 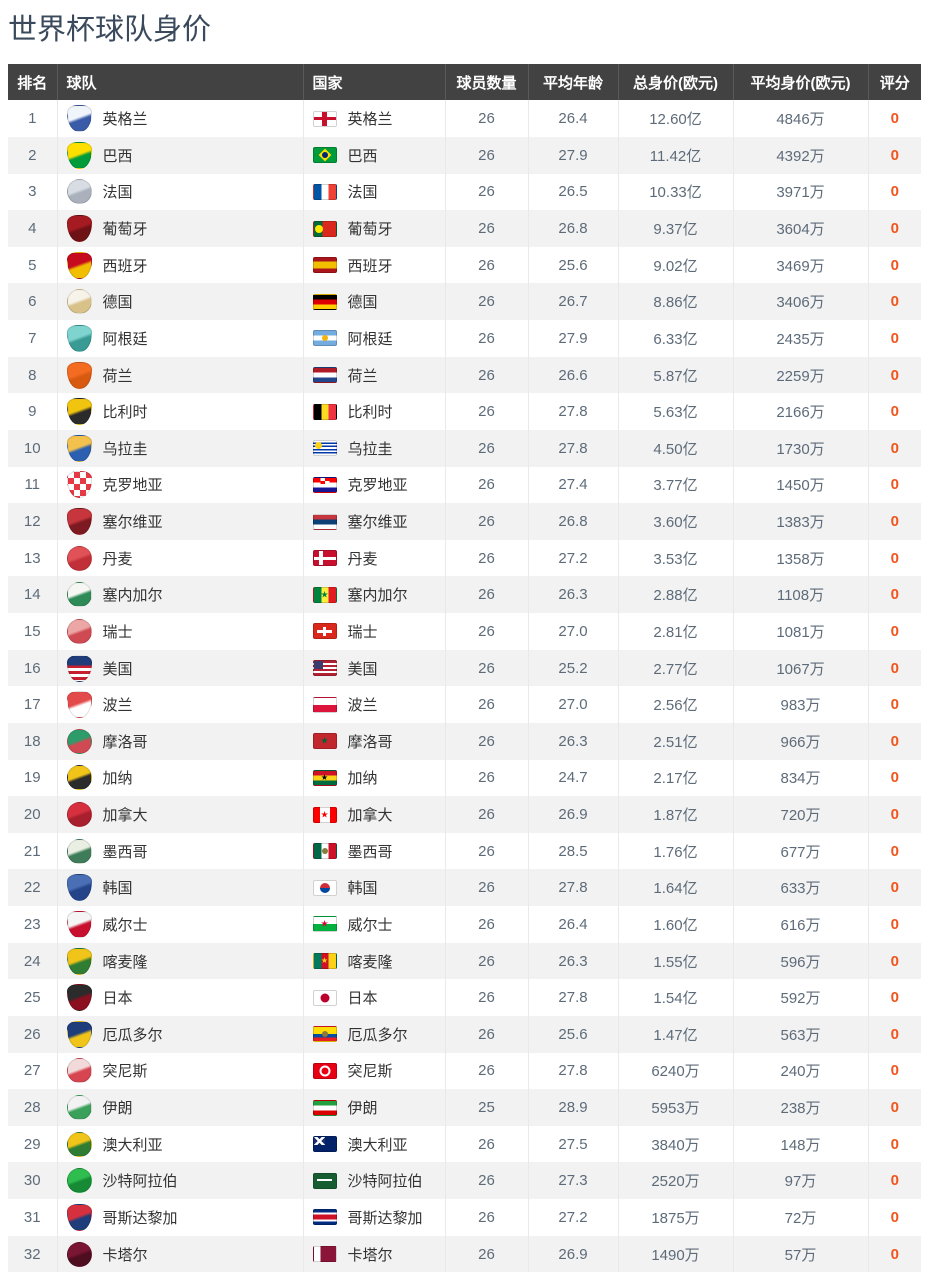 What do you see at coordinates (374, 155) in the screenshot?
I see `country-cell: 巴西` at bounding box center [374, 155].